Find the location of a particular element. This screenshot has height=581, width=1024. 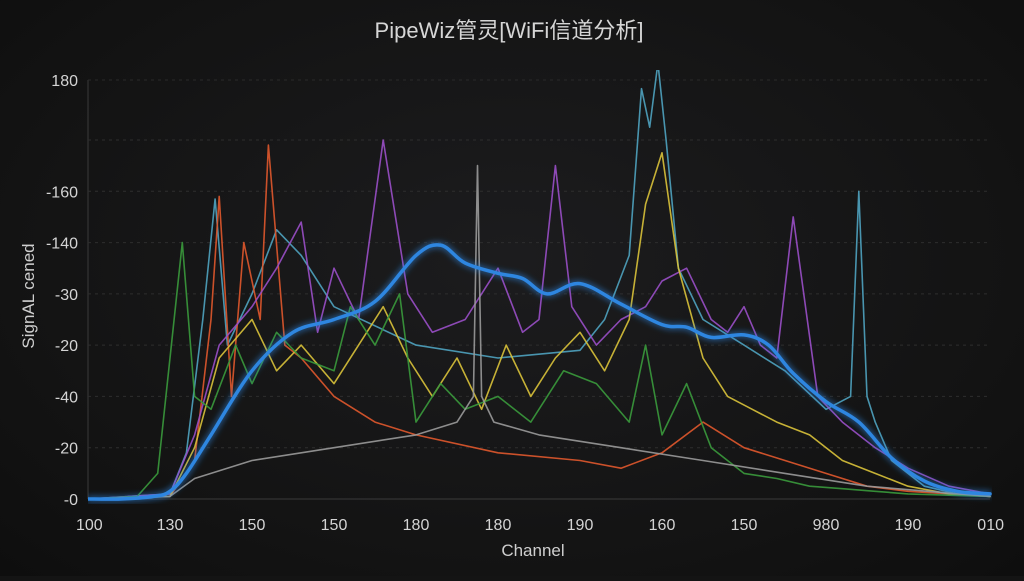

x-axis-label: Channel is located at coordinates (532, 550).